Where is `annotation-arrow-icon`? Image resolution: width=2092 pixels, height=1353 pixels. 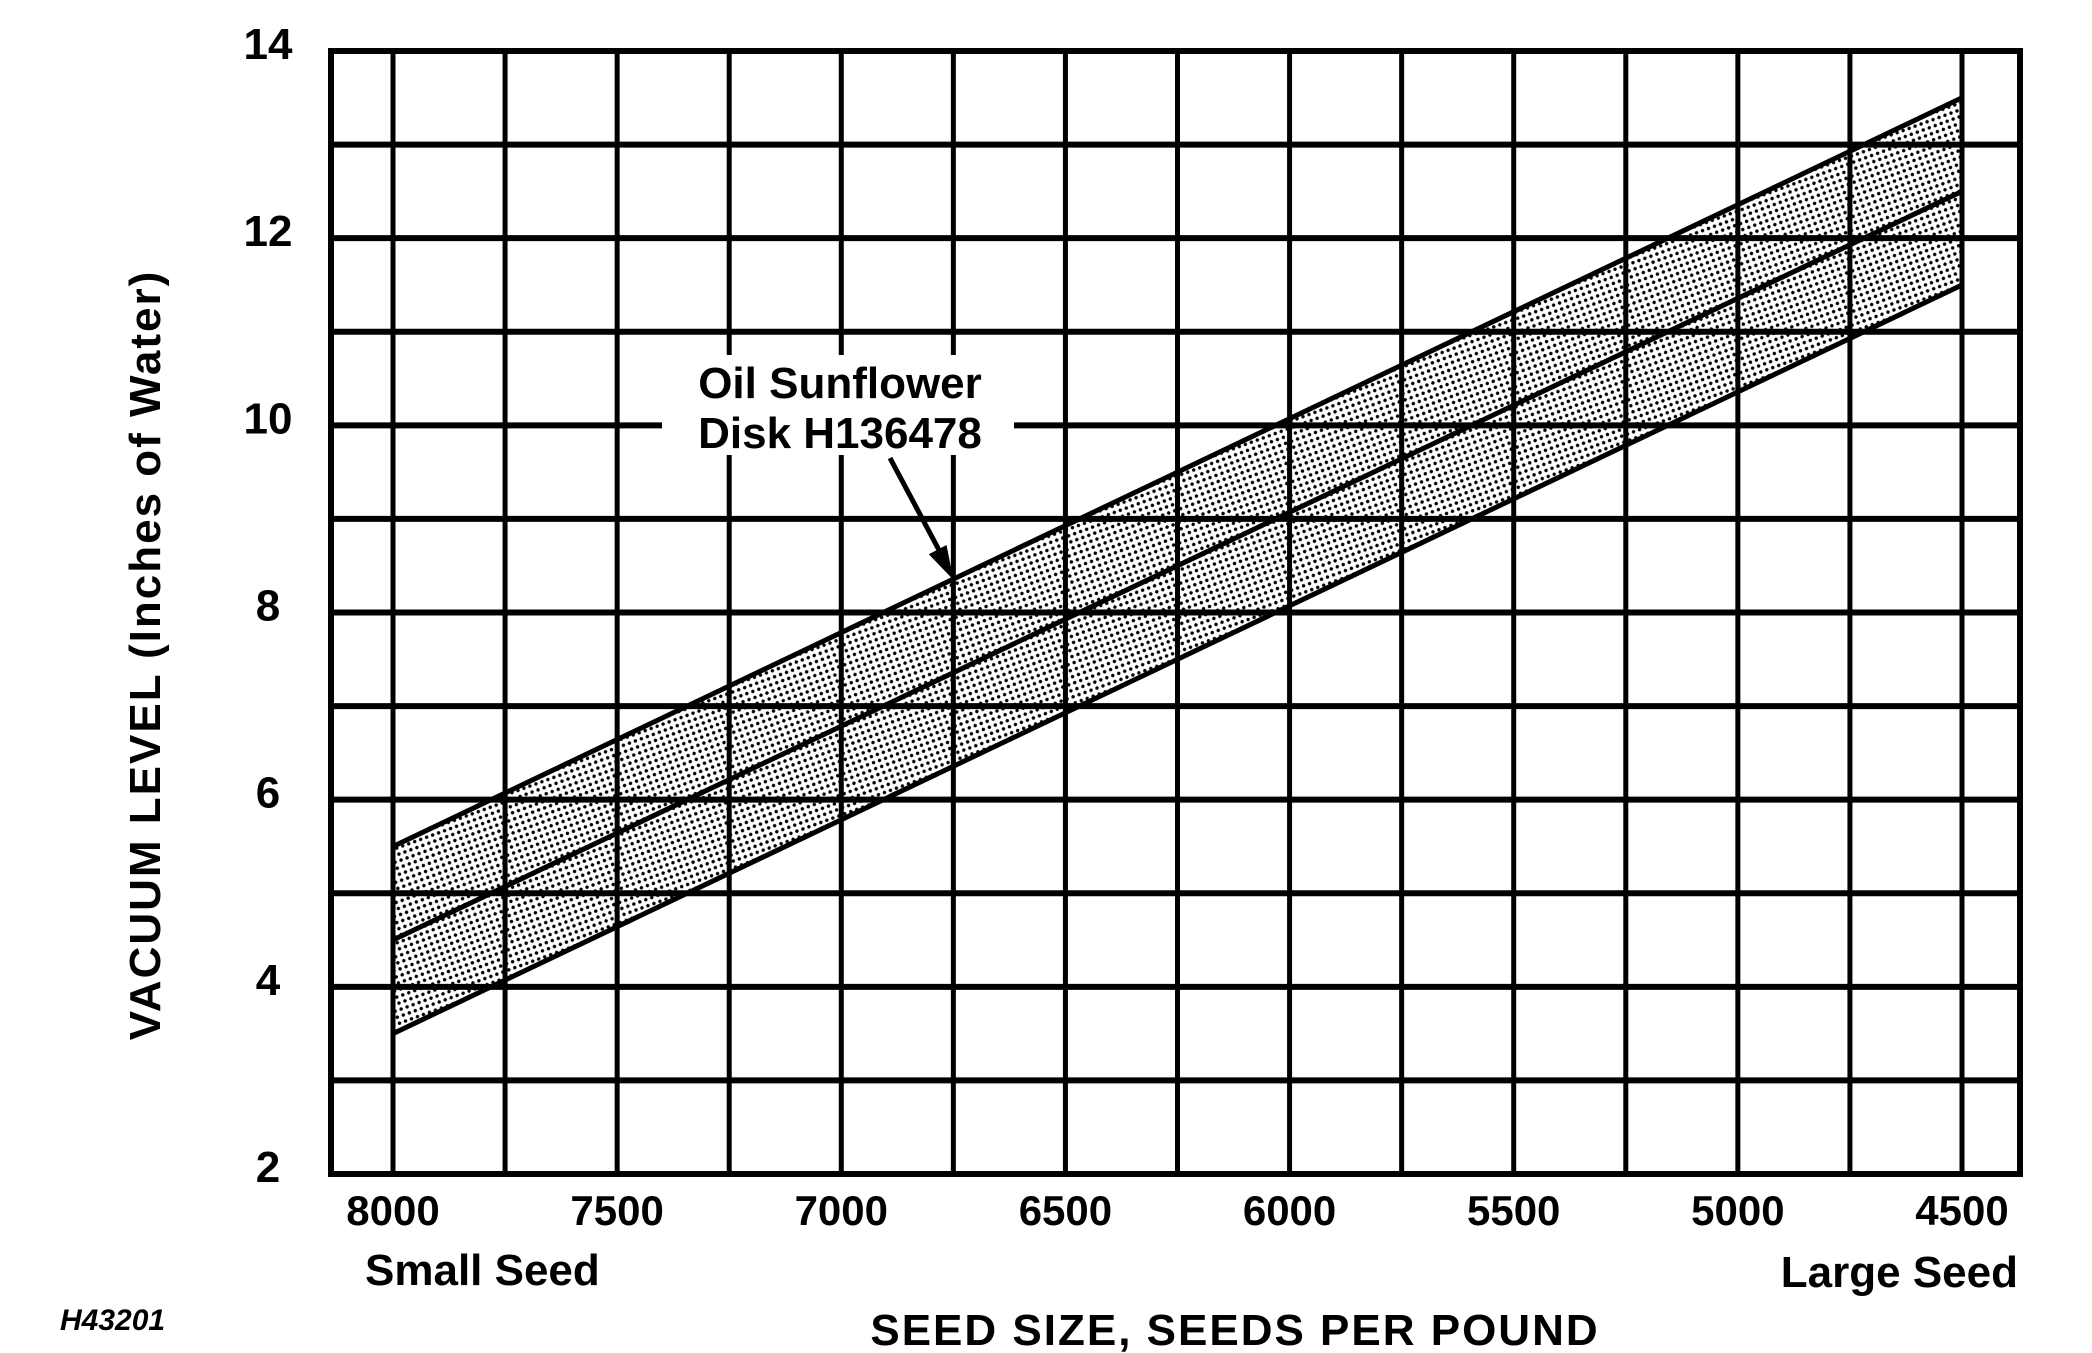 annotation-arrow-icon is located at coordinates (918, 511).